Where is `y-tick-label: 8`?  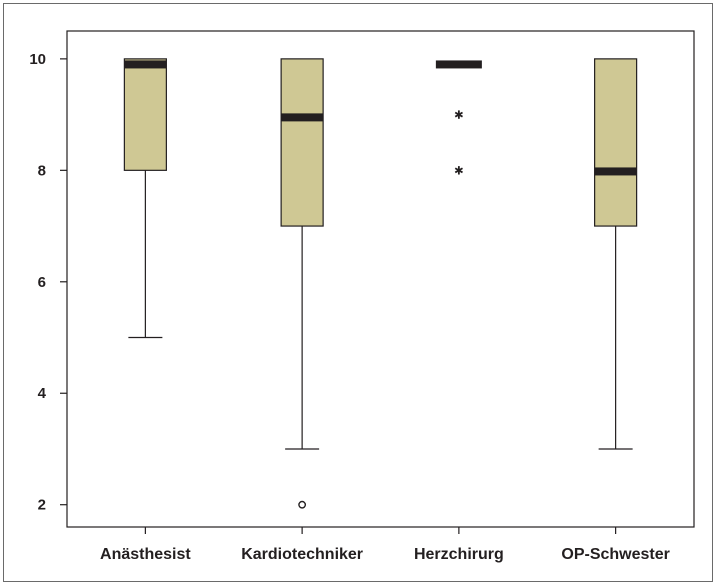
y-tick-label: 8 is located at coordinates (42, 170).